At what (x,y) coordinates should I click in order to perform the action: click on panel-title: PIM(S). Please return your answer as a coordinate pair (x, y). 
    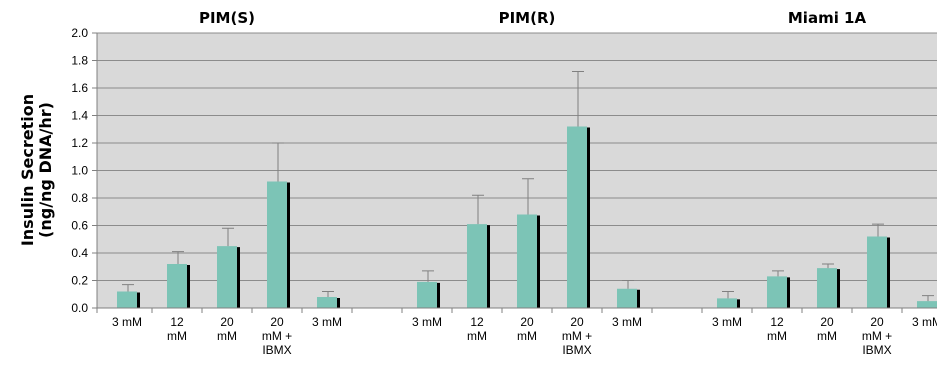
    Looking at the image, I should click on (227, 18).